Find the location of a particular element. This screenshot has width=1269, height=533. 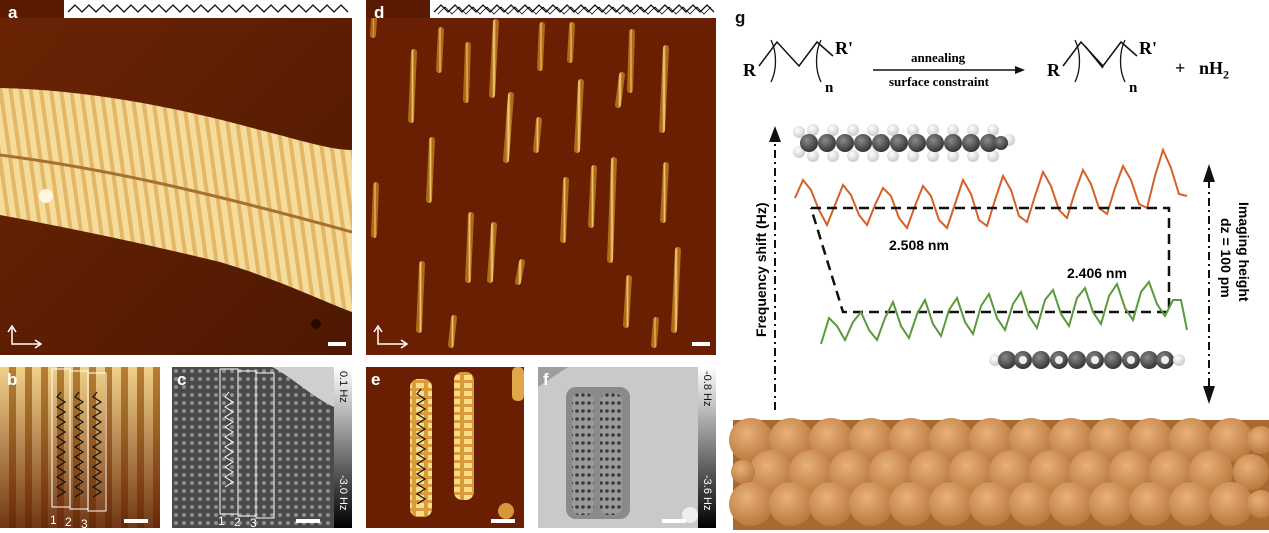

panel-f: f -0.8 Hz -3.6 Hz is located at coordinates (627, 447).